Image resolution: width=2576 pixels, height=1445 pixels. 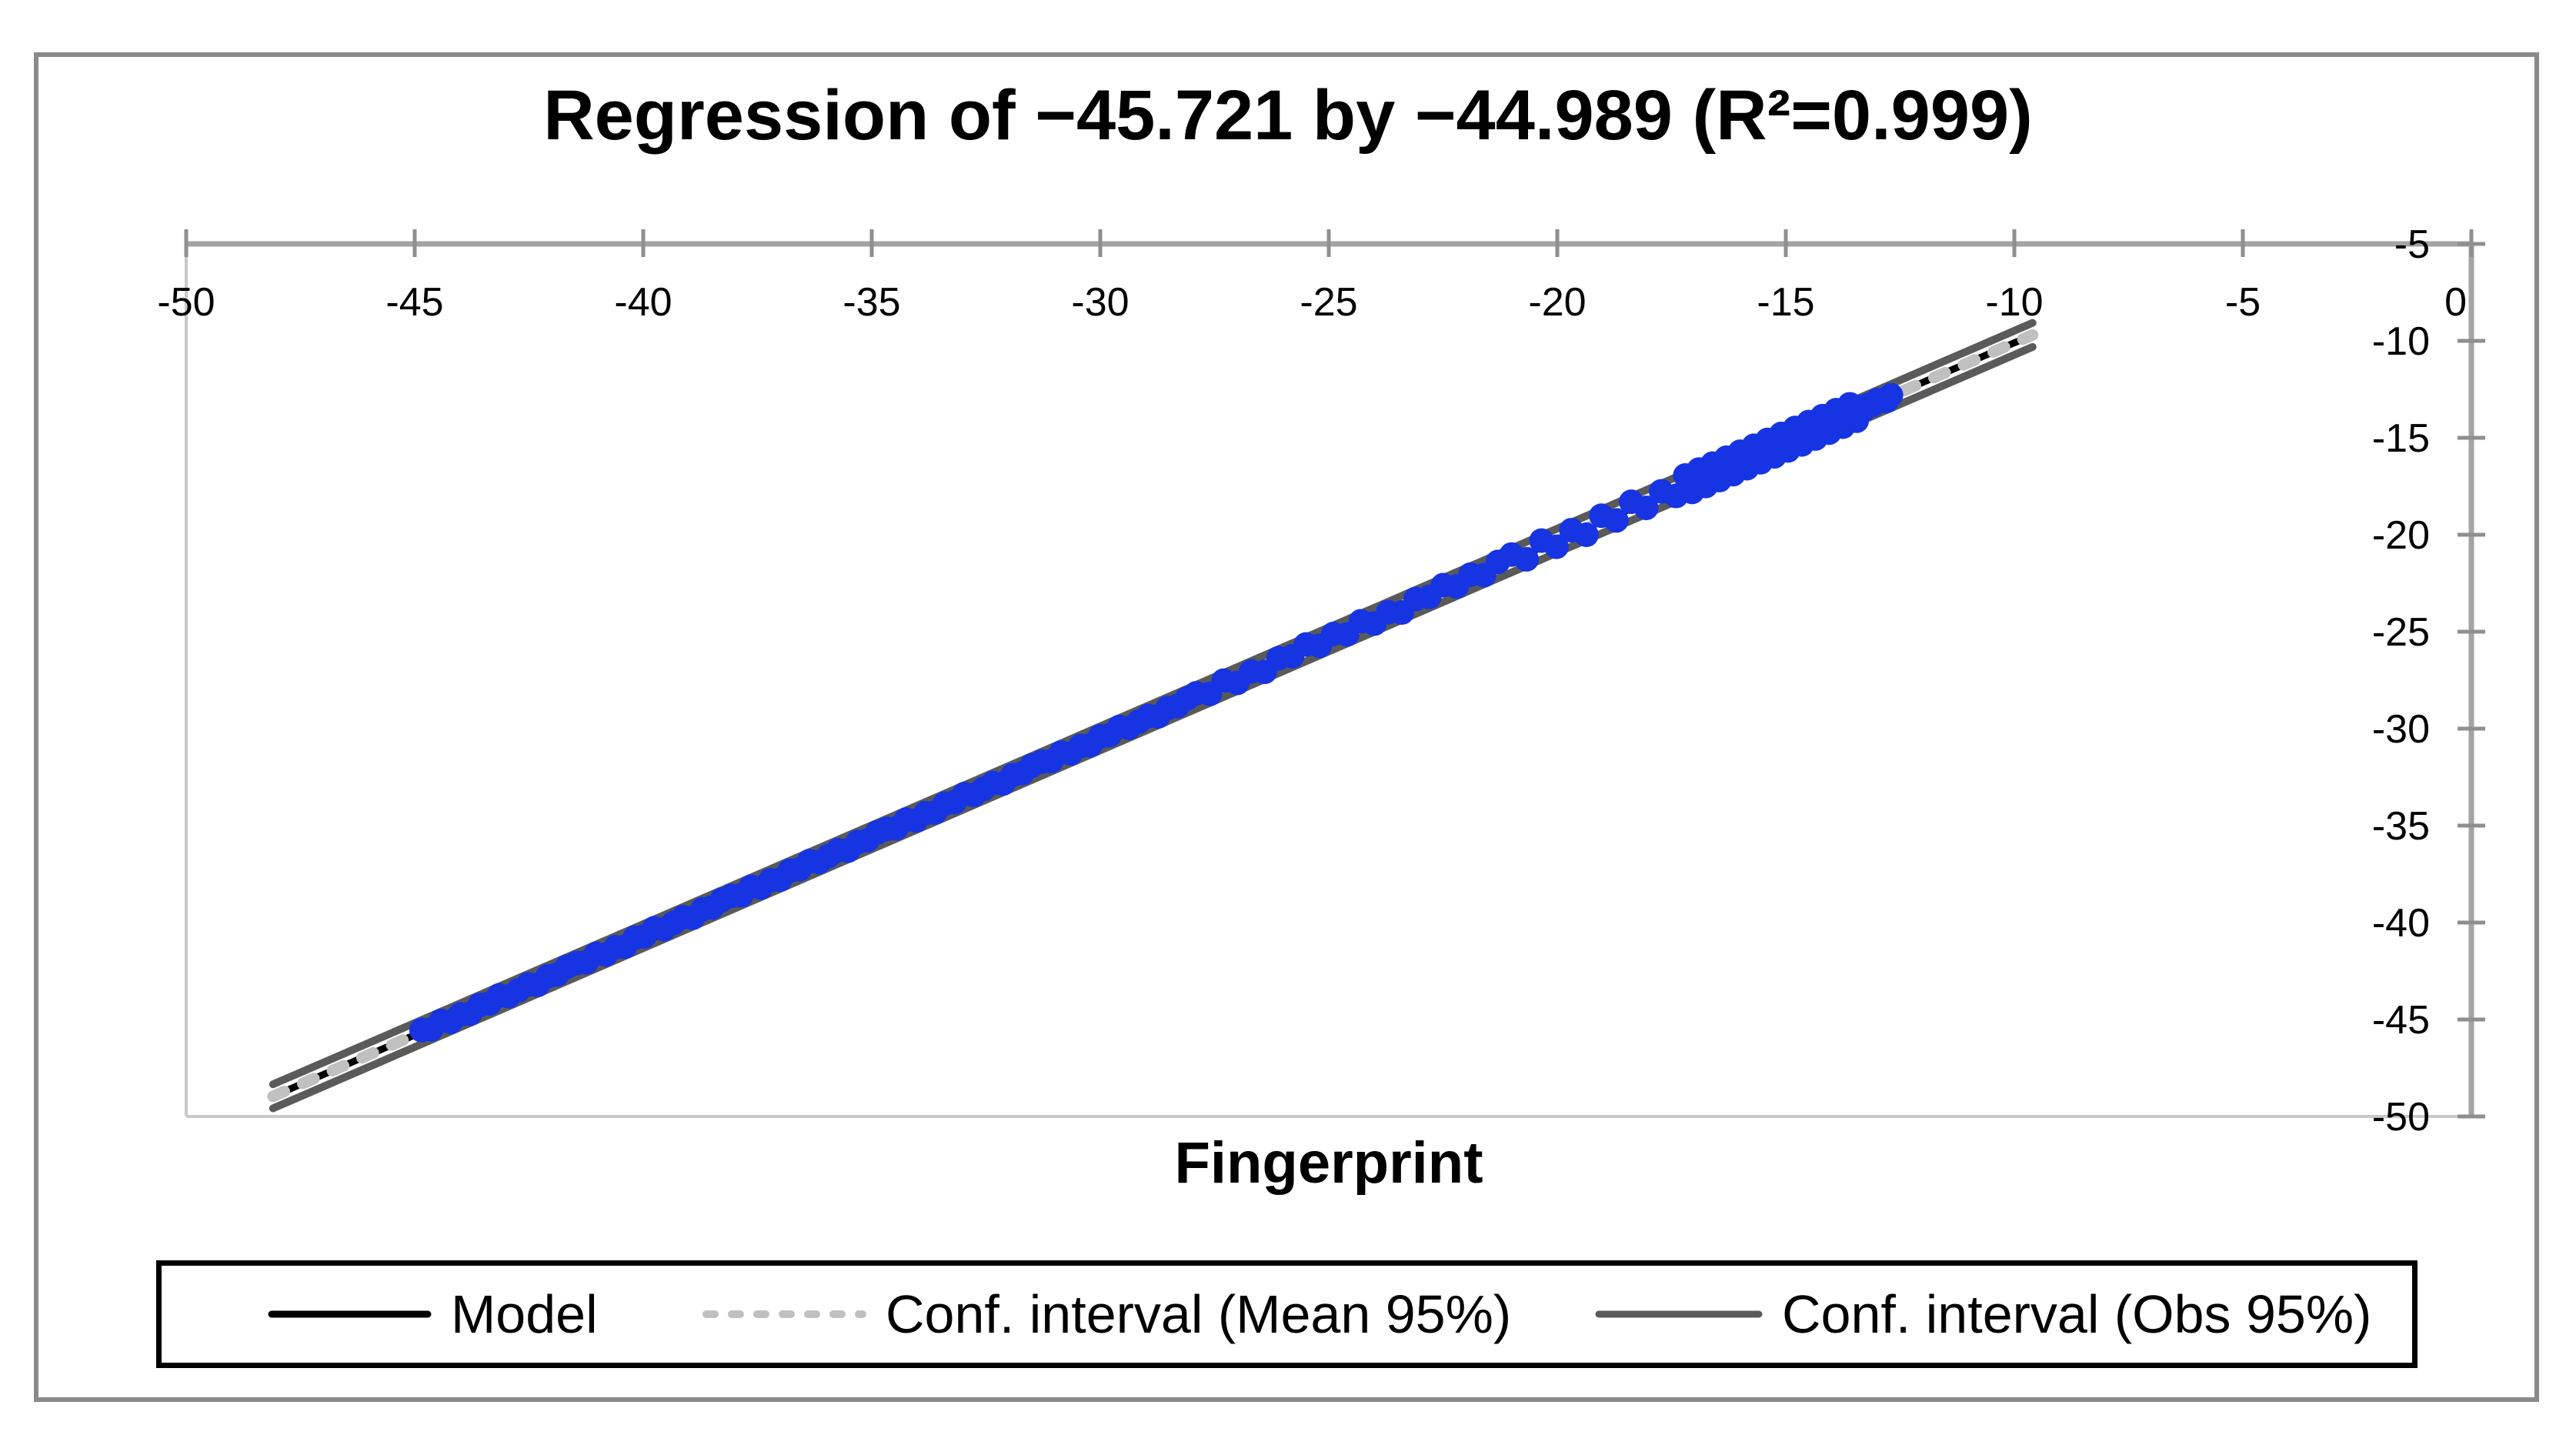 I want to click on x-tick-label: -45, so click(x=414, y=302).